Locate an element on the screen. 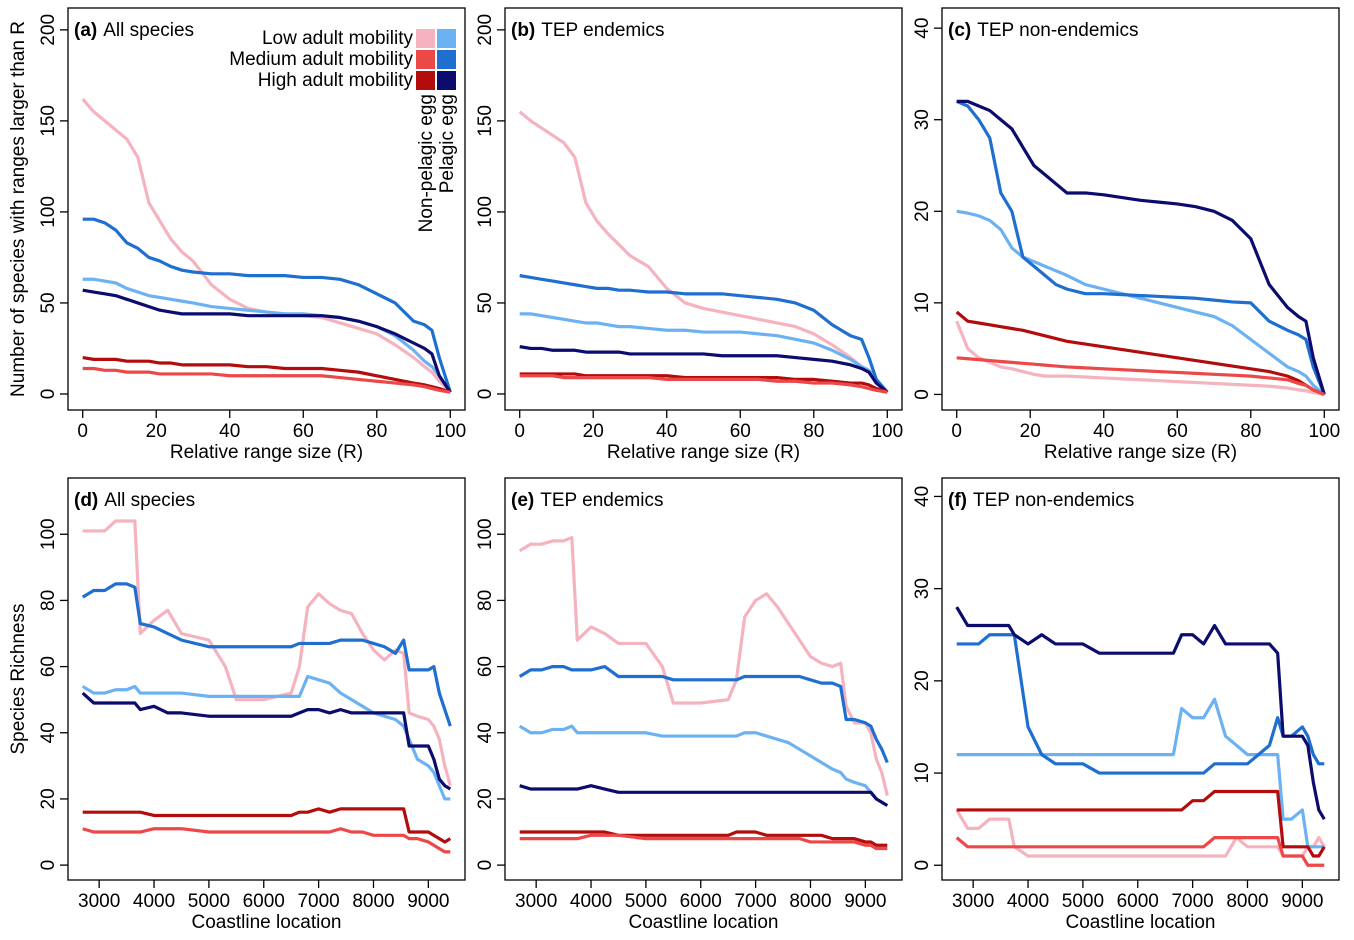  y-tick-label: 20 is located at coordinates (48, 798).